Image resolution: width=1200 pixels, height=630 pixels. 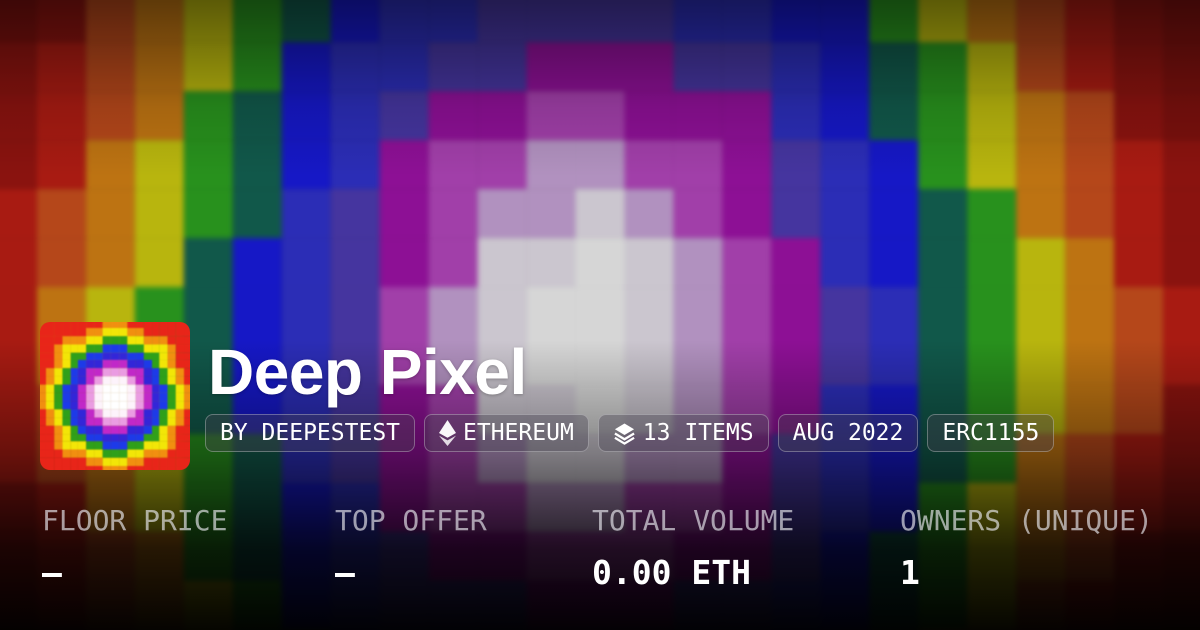 I want to click on badge-created: AUG 2022, so click(x=848, y=433).